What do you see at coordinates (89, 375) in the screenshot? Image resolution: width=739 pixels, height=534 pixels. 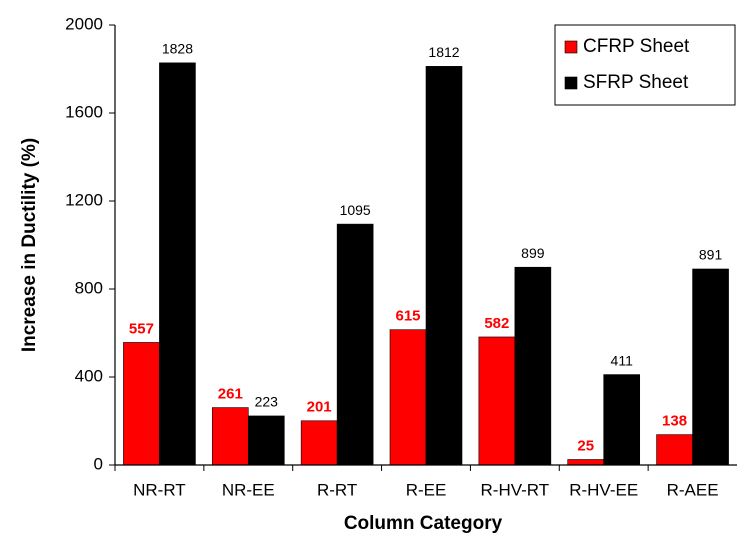 I see `y-tick-label: 400` at bounding box center [89, 375].